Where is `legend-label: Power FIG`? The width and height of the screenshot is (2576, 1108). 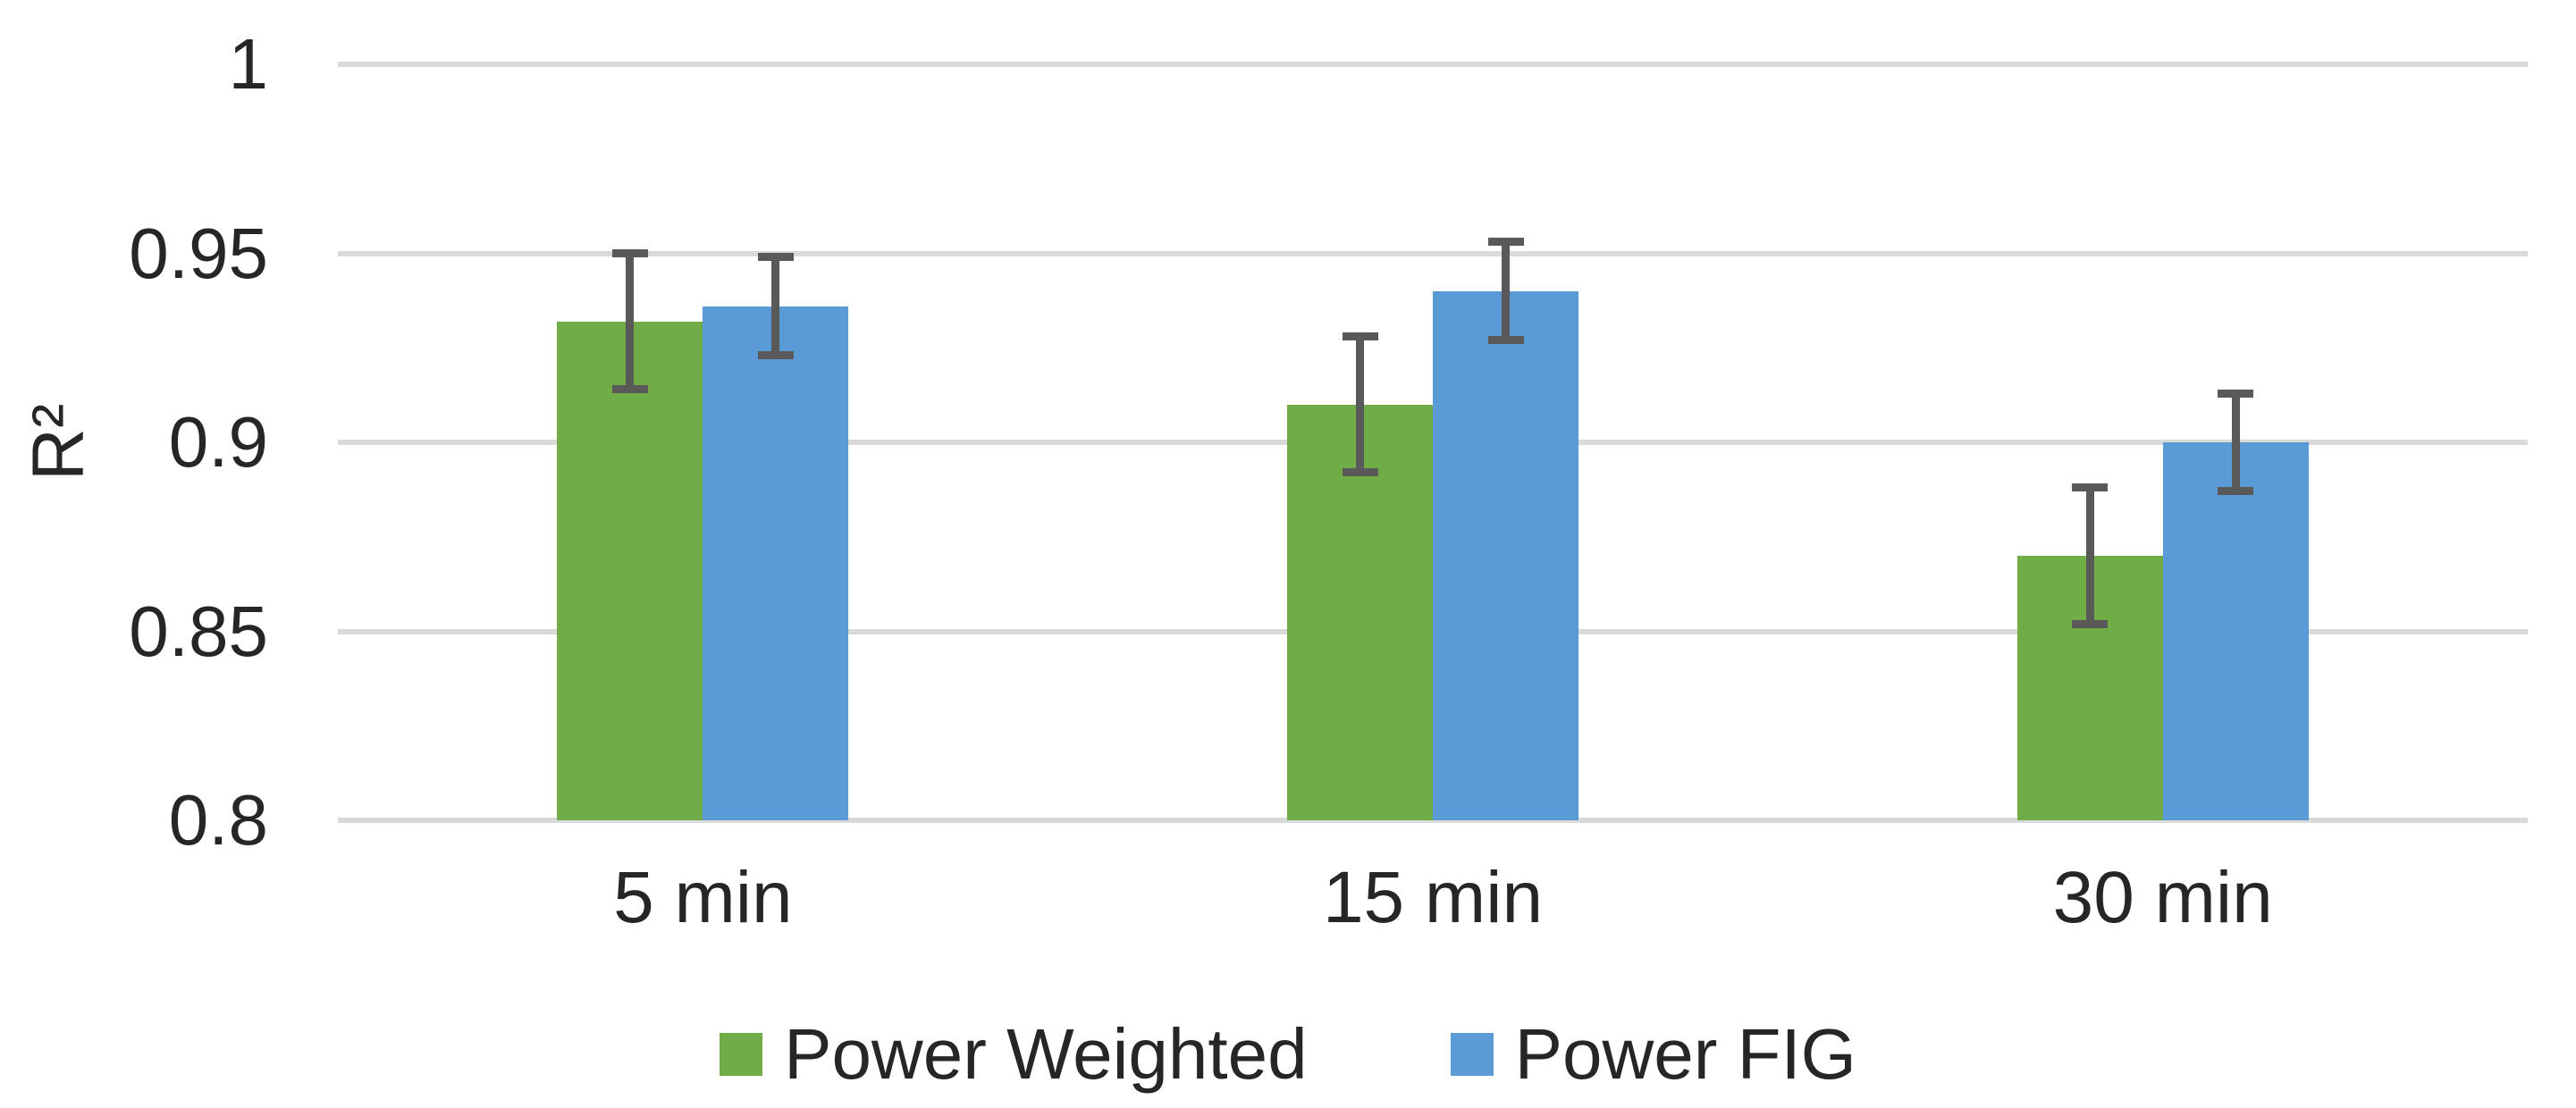
legend-label: Power FIG is located at coordinates (1685, 1054).